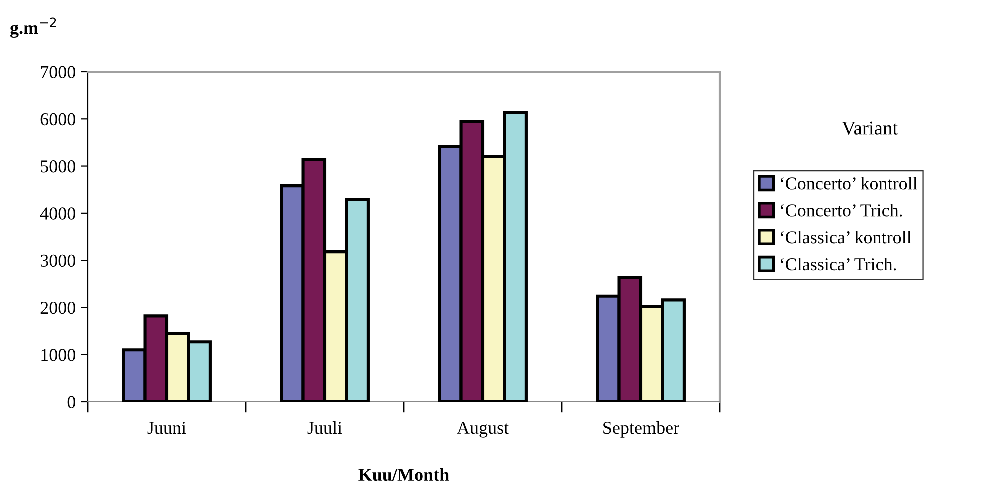  Describe the element at coordinates (33, 28) in the screenshot. I see `y-axis-title: g.m$^{−2}$` at that location.